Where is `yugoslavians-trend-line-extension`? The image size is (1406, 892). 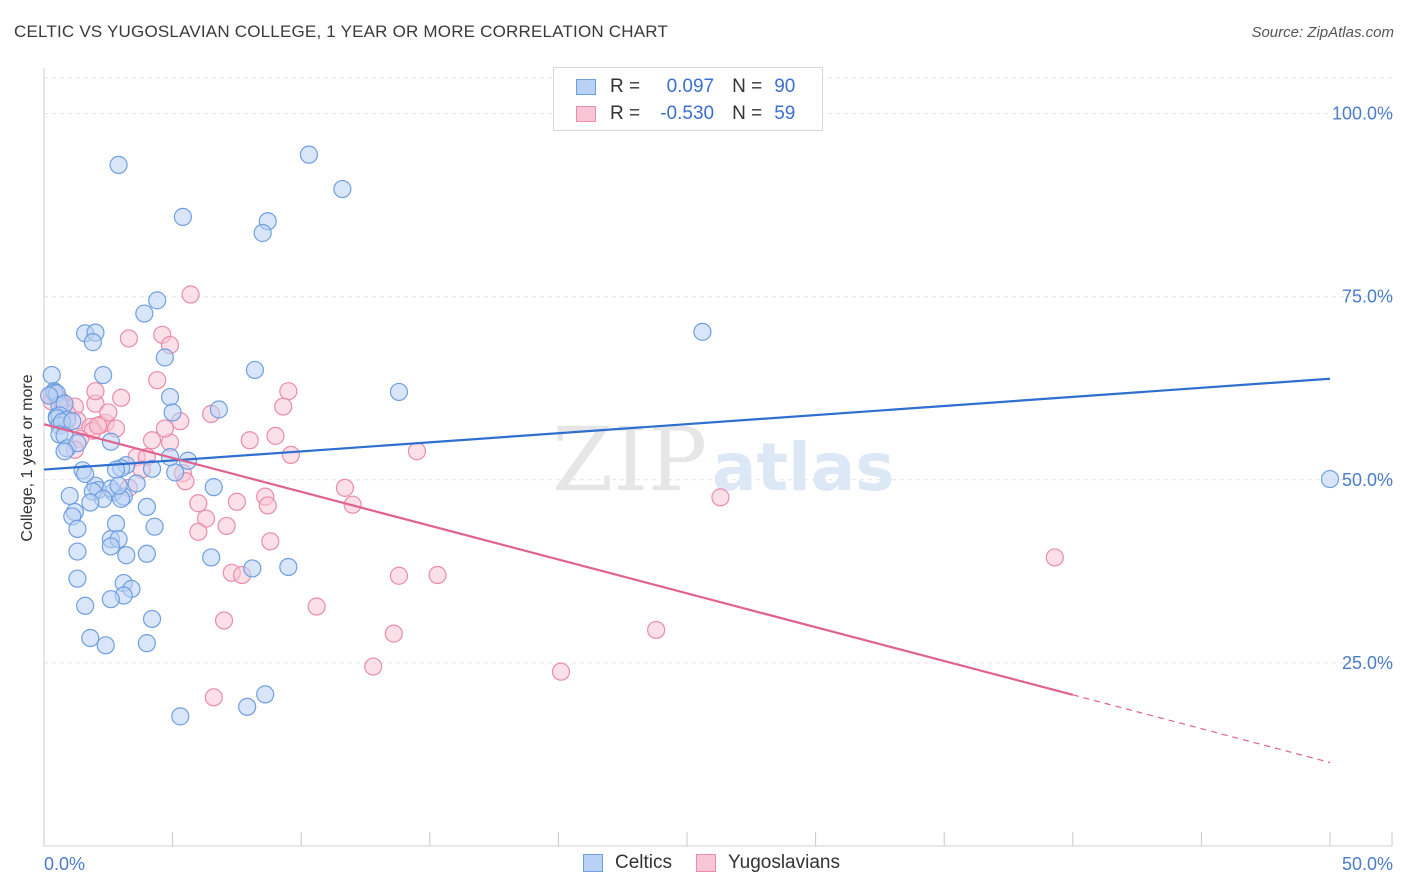 yugoslavians-trend-line-extension is located at coordinates (1201, 729).